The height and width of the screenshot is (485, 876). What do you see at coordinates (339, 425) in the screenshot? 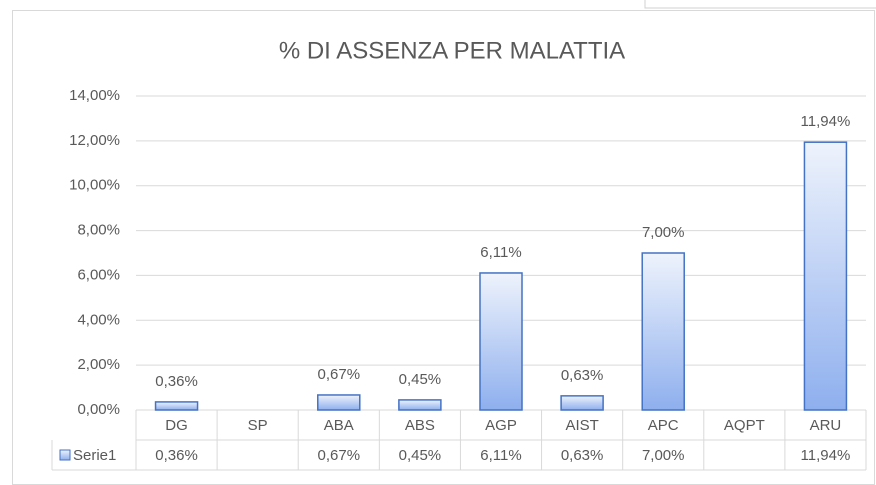
I see `x-tick-label: ABA` at bounding box center [339, 425].